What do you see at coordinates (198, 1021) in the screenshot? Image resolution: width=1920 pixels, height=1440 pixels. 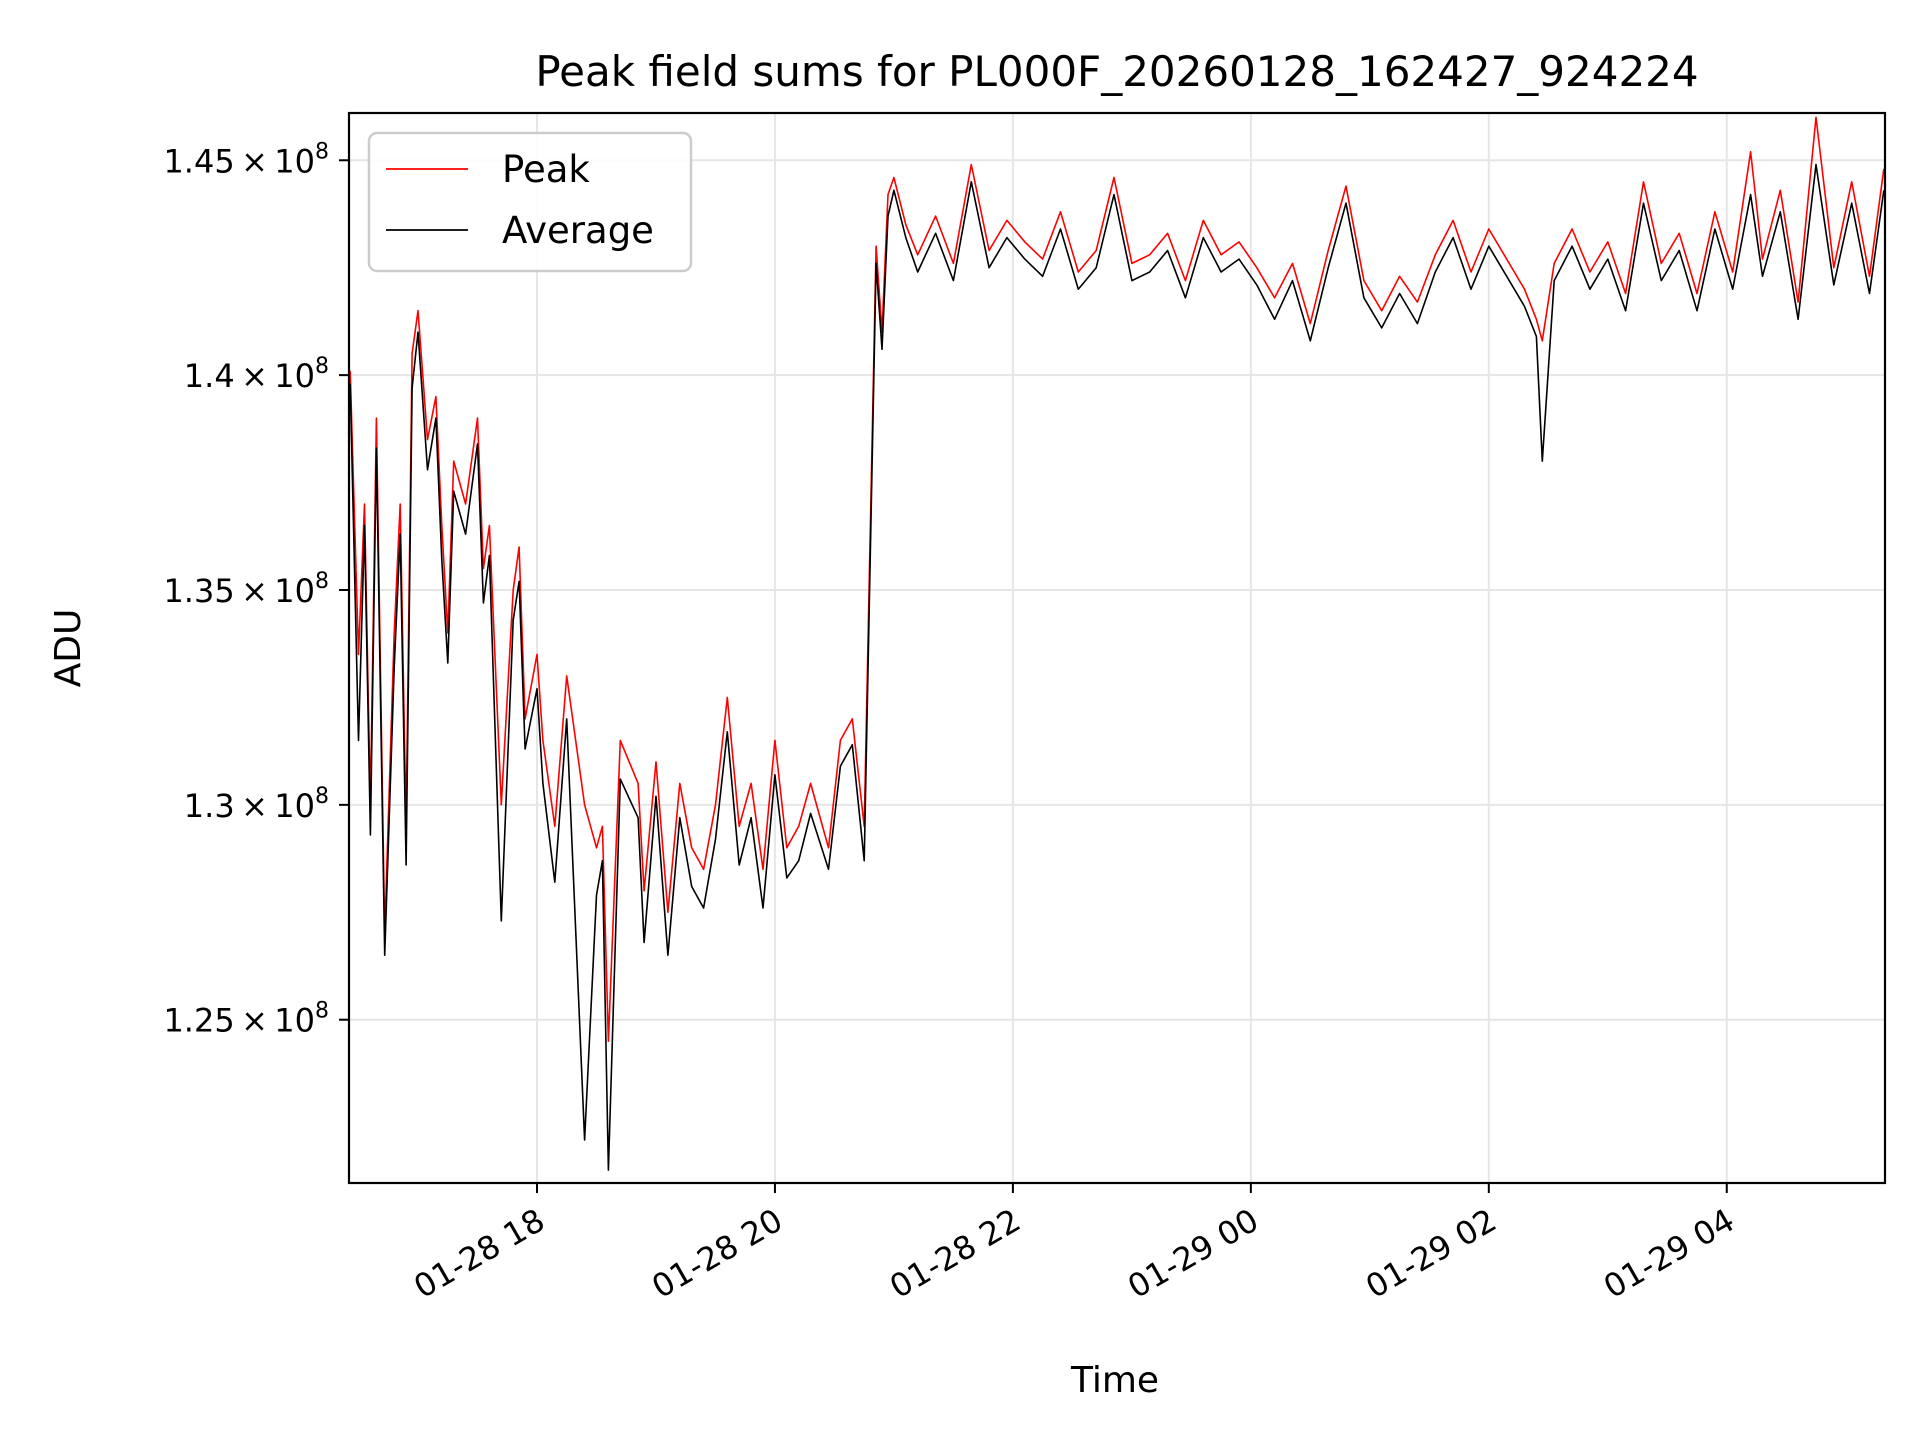 I see `y-tick-mantissa: 1.25` at bounding box center [198, 1021].